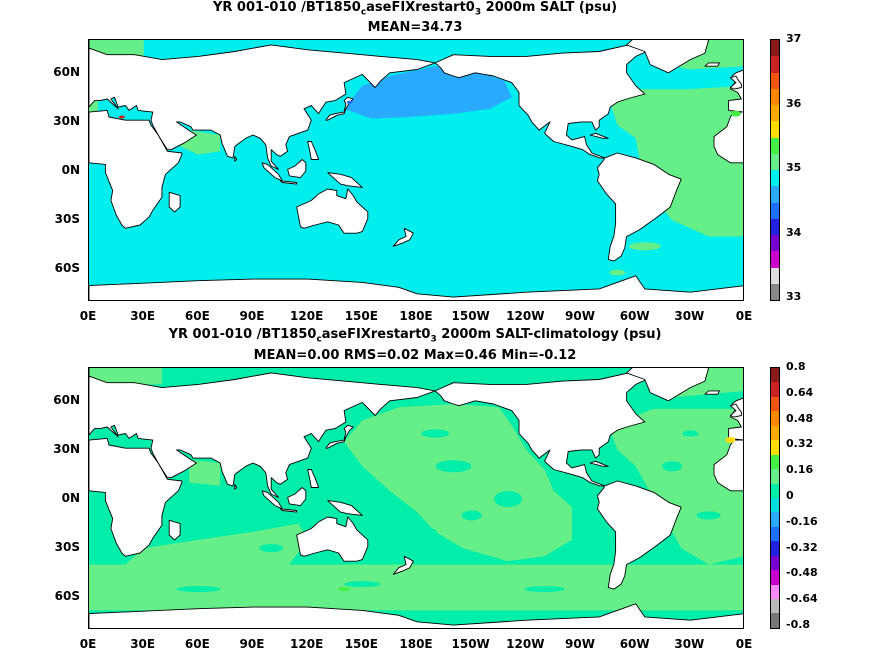 The width and height of the screenshot is (875, 656). What do you see at coordinates (794, 103) in the screenshot?
I see `colorbar-label: 36` at bounding box center [794, 103].